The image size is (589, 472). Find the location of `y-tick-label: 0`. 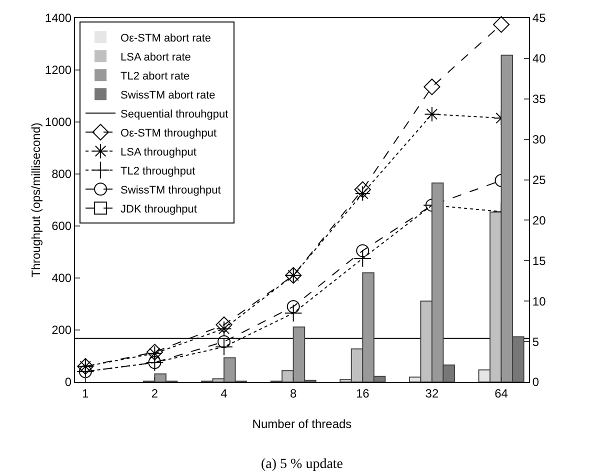

y-tick-label: 0 is located at coordinates (68, 382).